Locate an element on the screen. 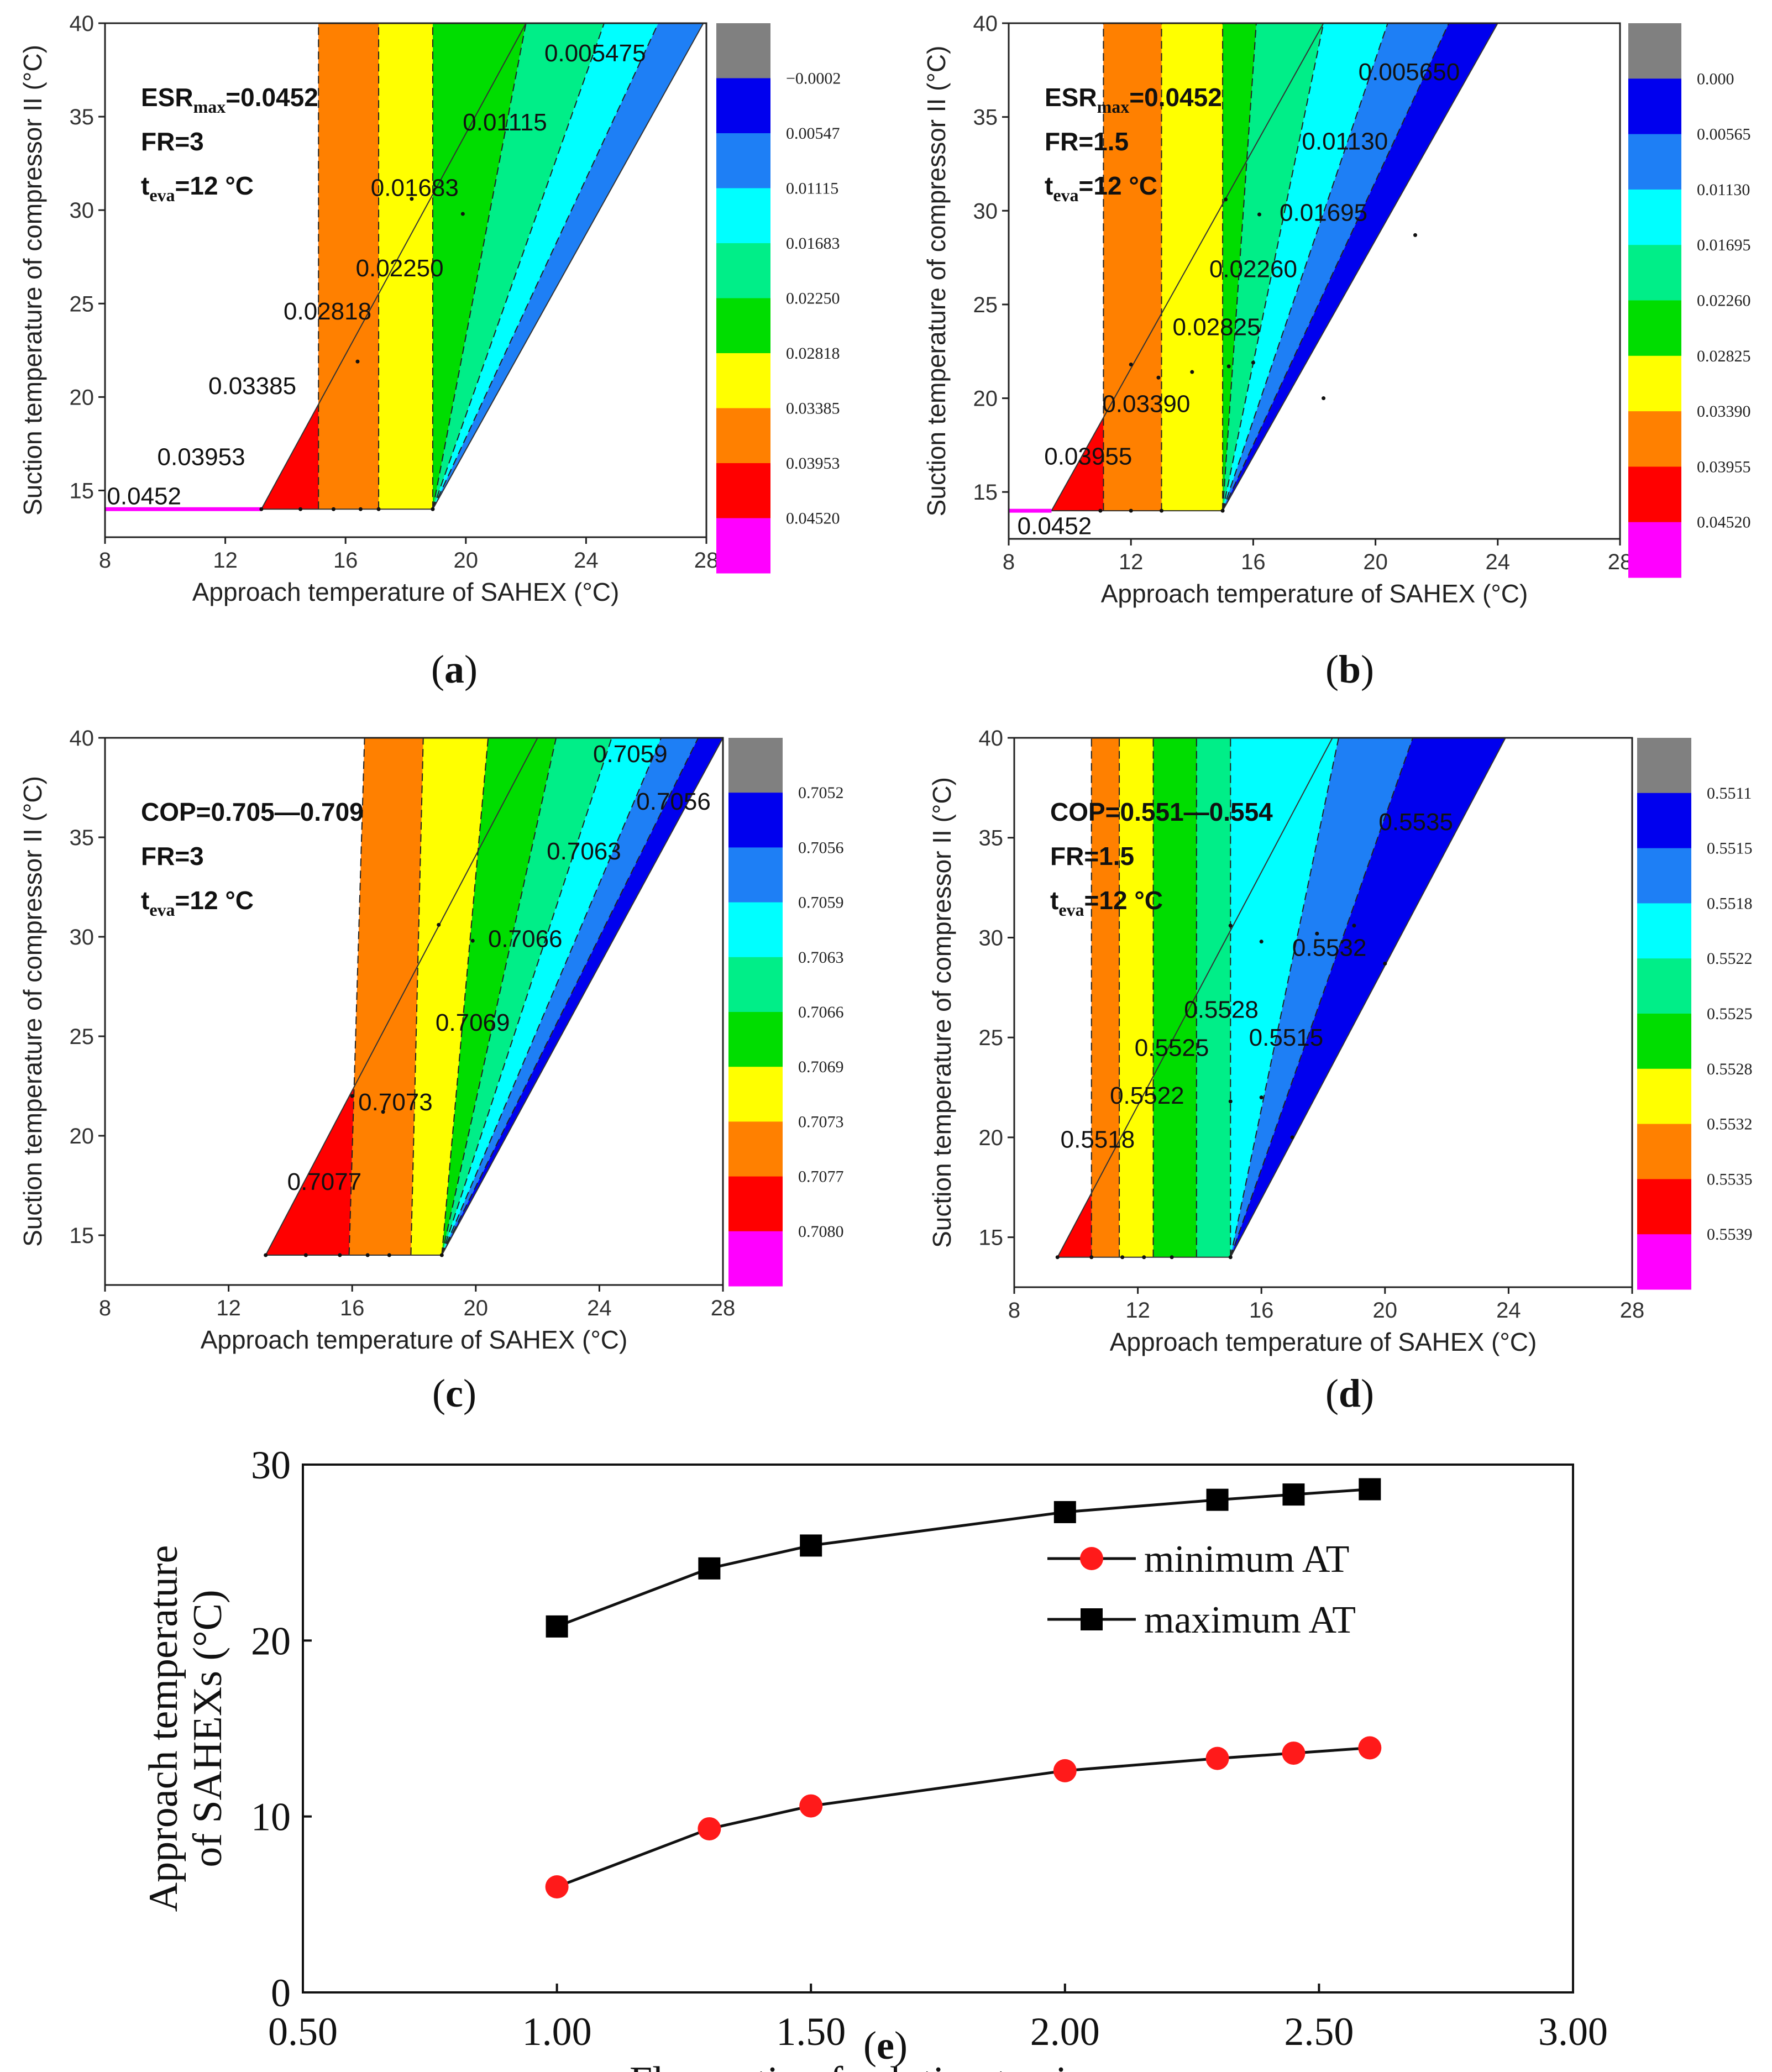  colorbar-label: 0.00565 is located at coordinates (1724, 134).